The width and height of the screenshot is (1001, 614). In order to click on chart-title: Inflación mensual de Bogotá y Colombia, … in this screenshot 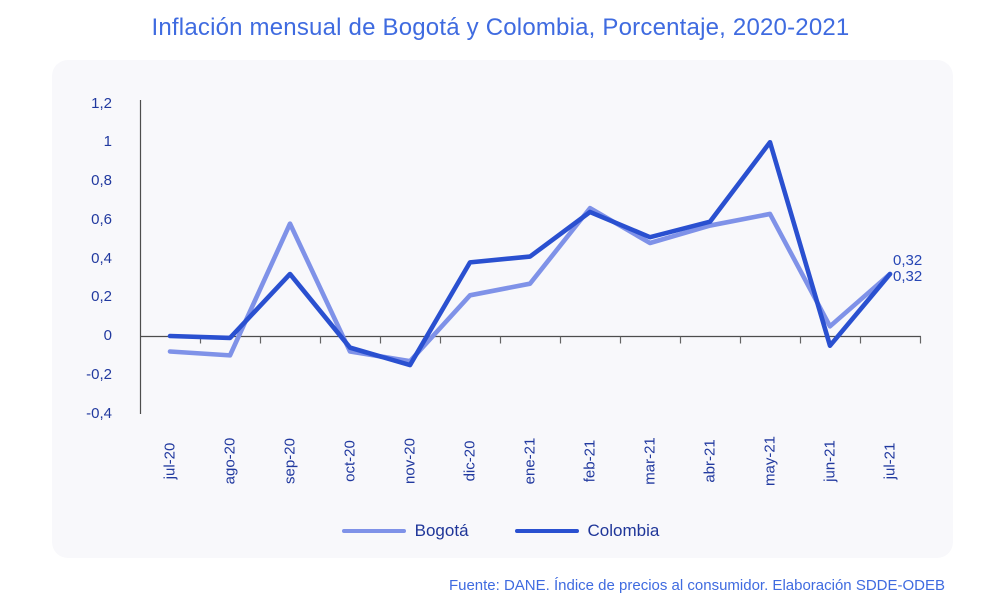, I will do `click(500, 27)`.